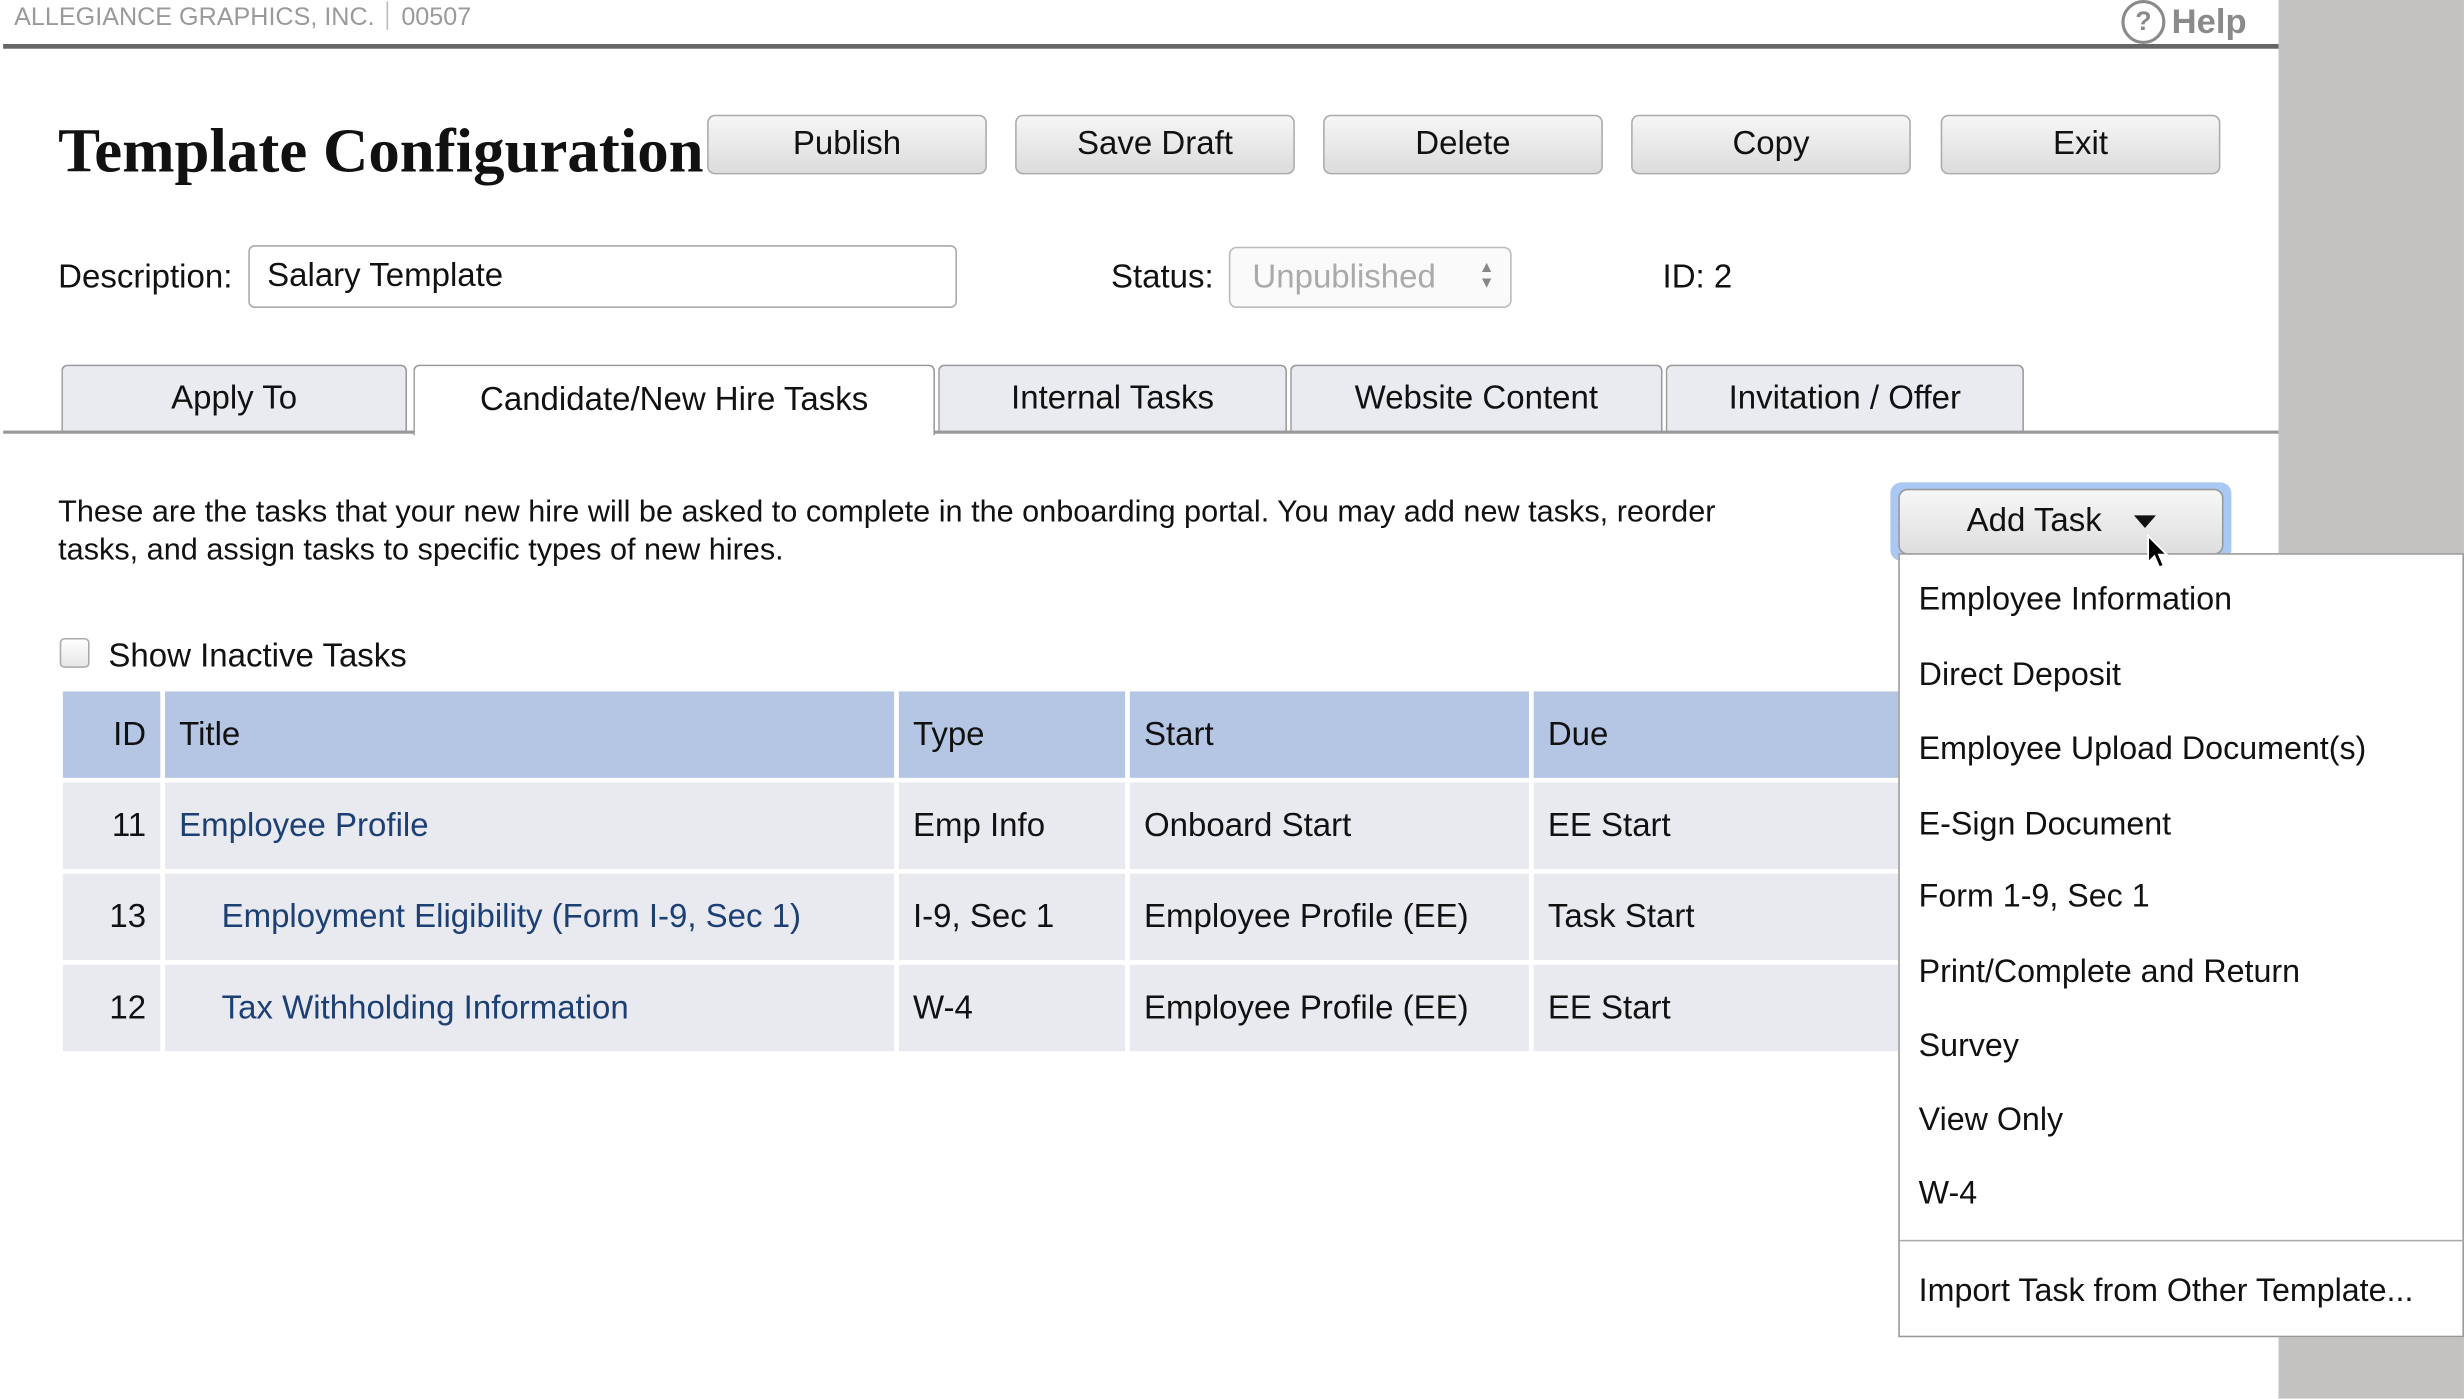  I want to click on show-inactive-checkbox, so click(74, 652).